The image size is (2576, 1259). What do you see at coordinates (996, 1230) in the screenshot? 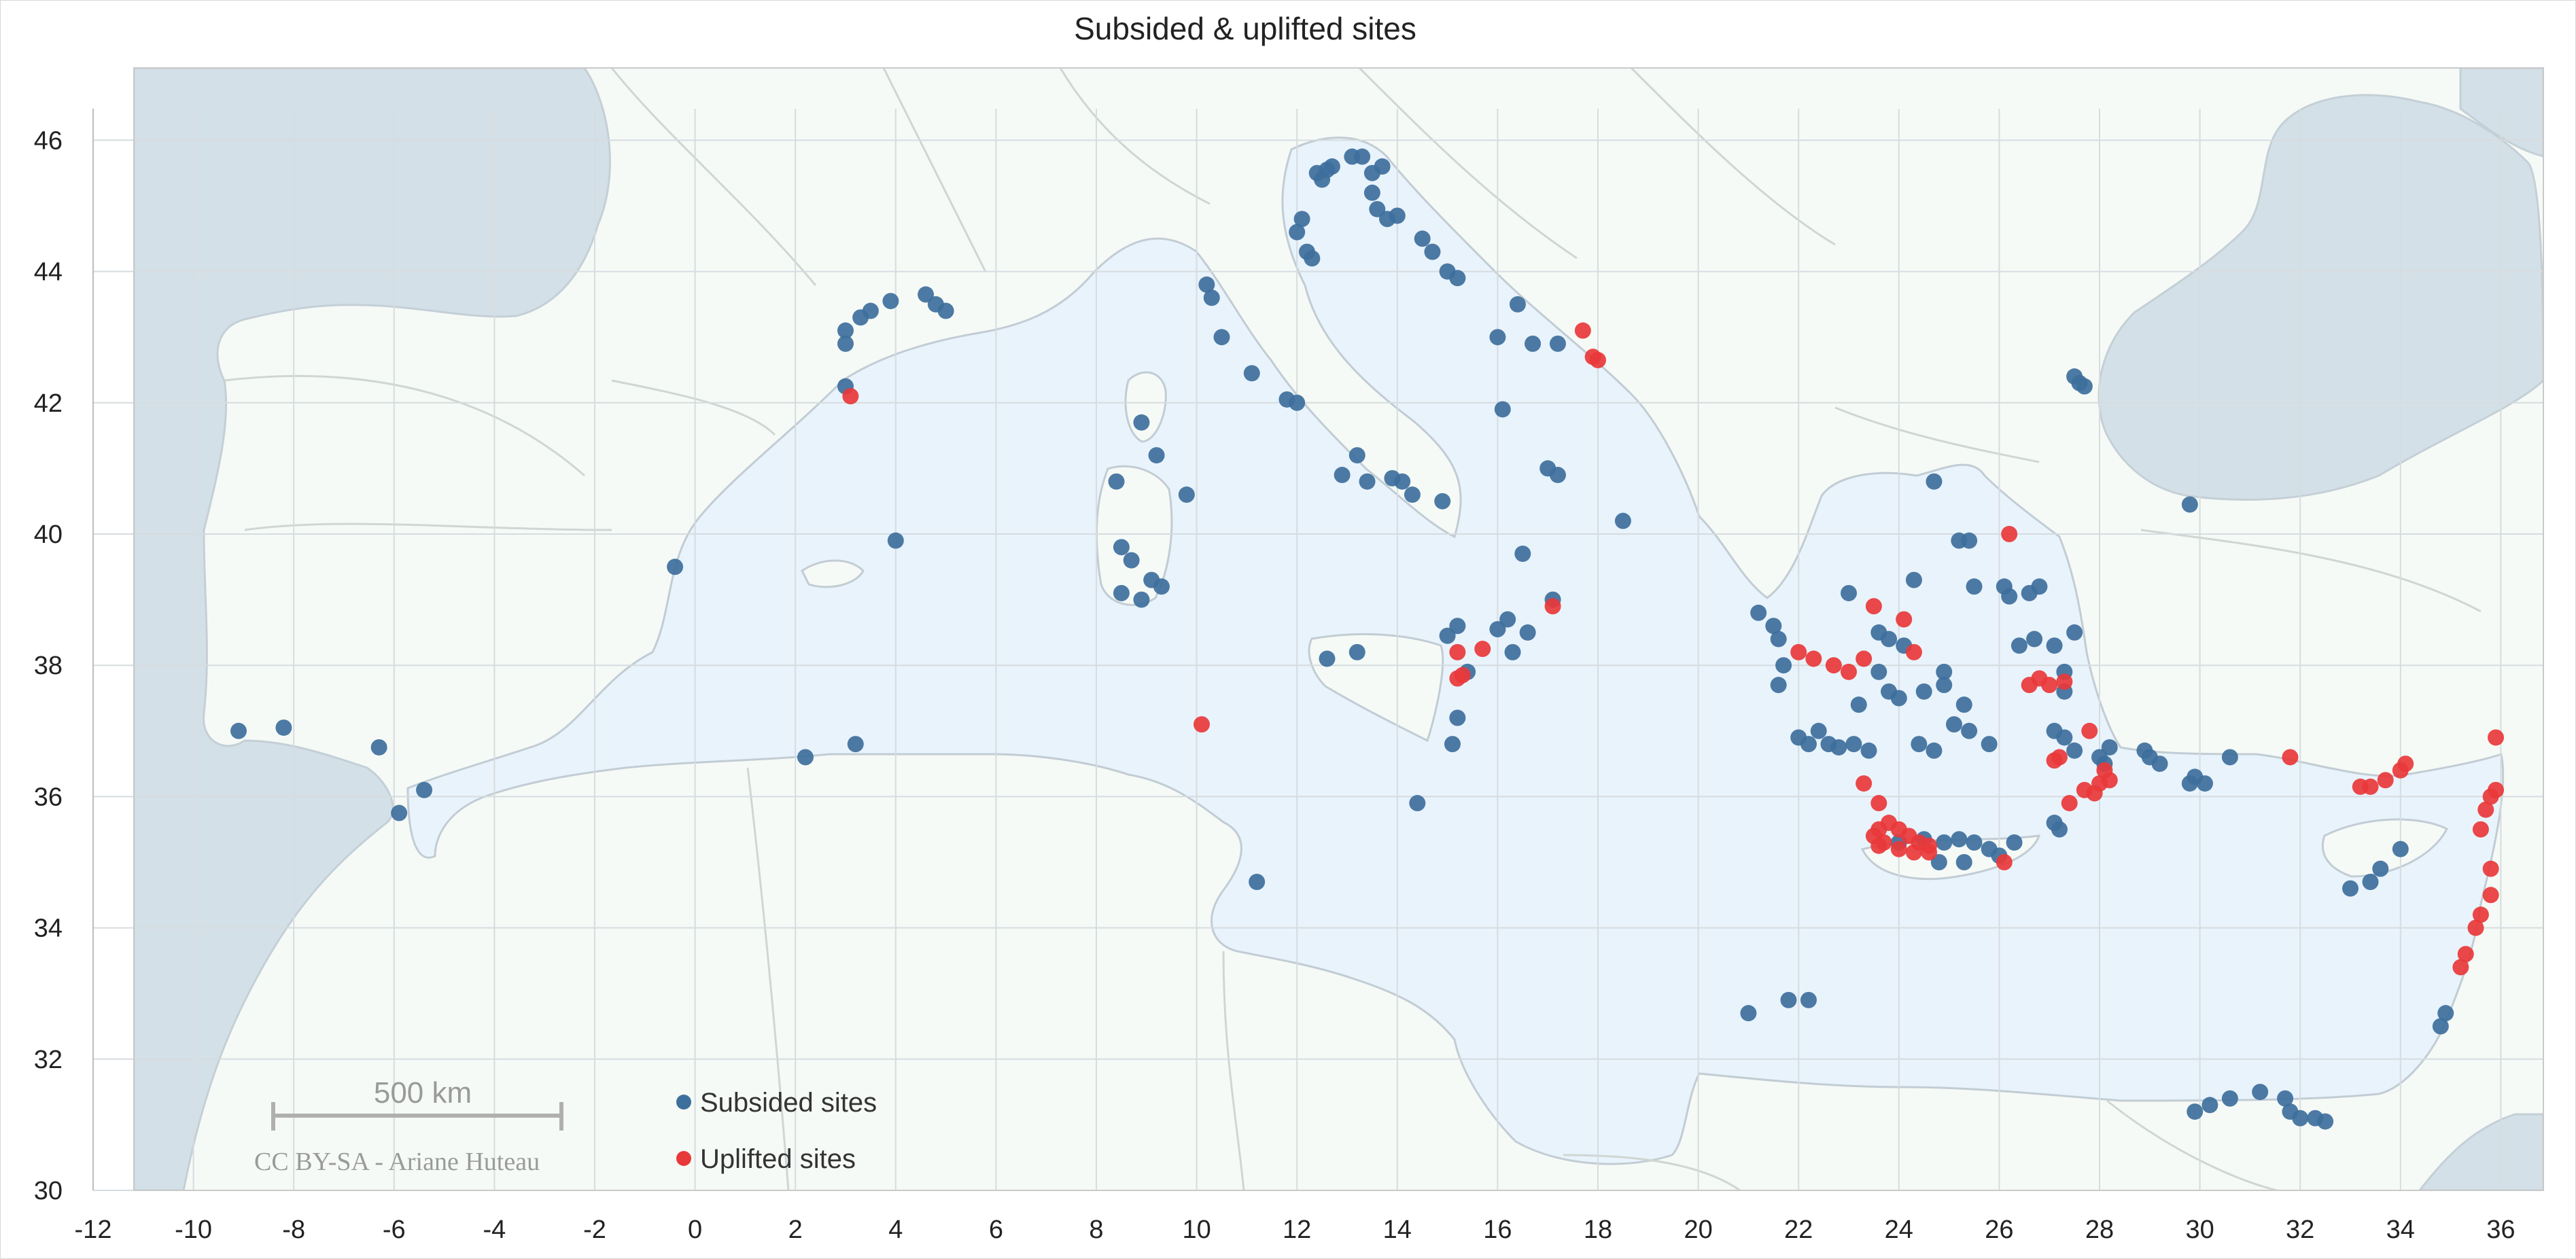
I see `x-tick-label: 6` at bounding box center [996, 1230].